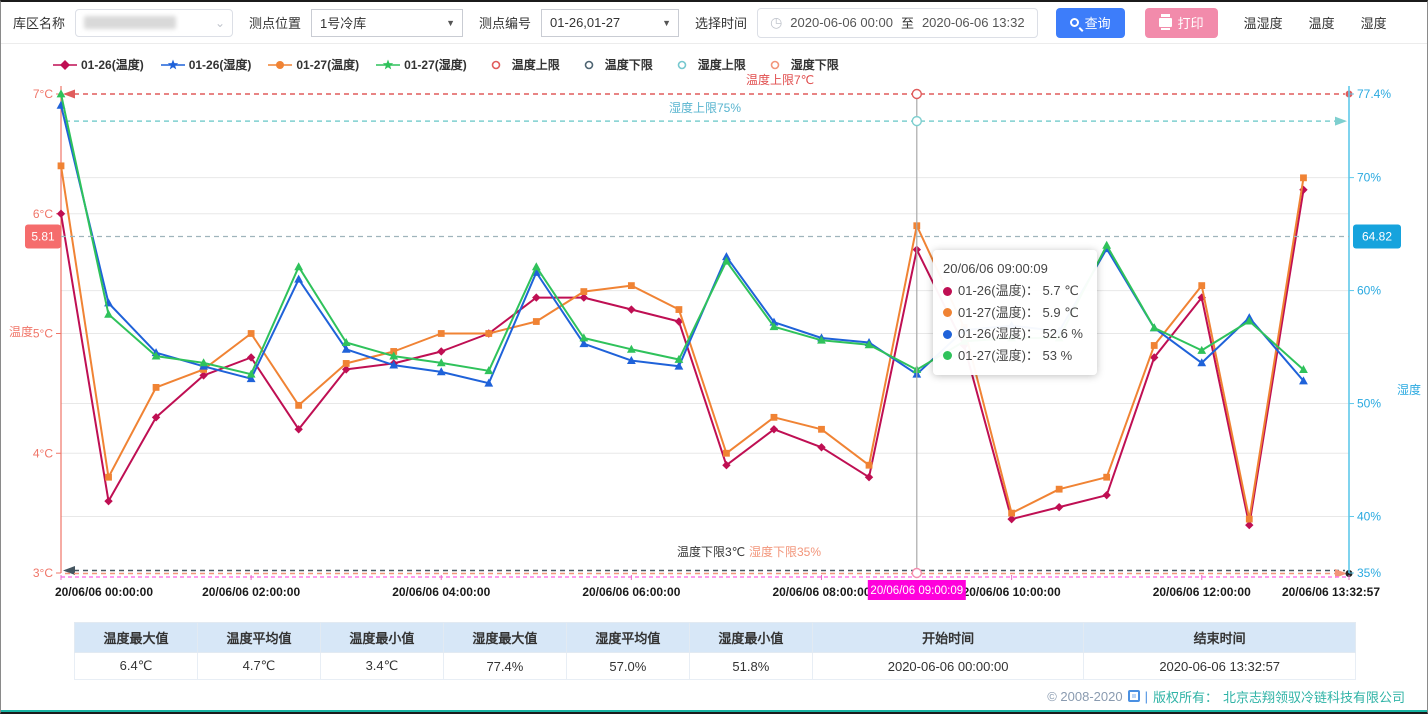 The height and width of the screenshot is (714, 1428). What do you see at coordinates (916, 591) in the screenshot?
I see `svg-text: 20/06/06 09:00:09` at bounding box center [916, 591].